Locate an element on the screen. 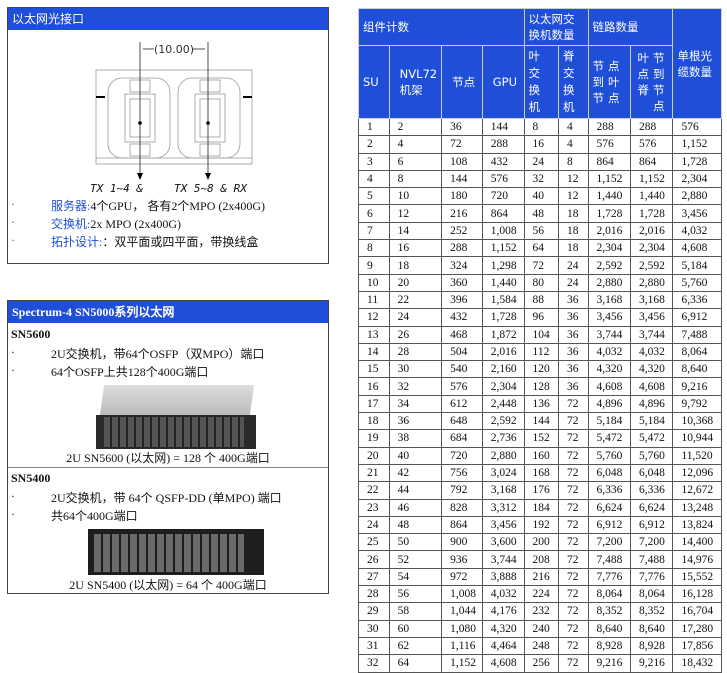  table-cell: 52 is located at coordinates (415, 559).